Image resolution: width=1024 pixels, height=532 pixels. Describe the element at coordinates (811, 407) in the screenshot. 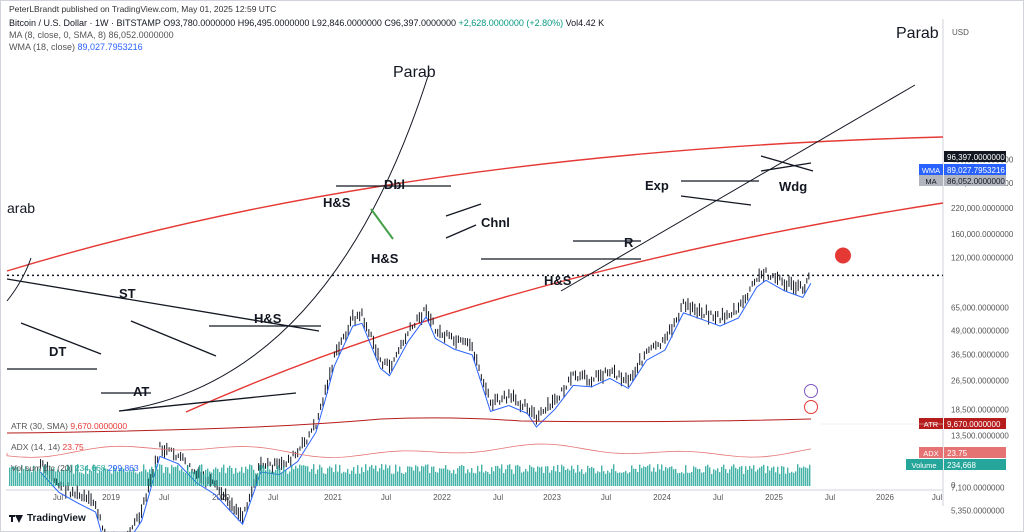

I see `flag-icon` at that location.